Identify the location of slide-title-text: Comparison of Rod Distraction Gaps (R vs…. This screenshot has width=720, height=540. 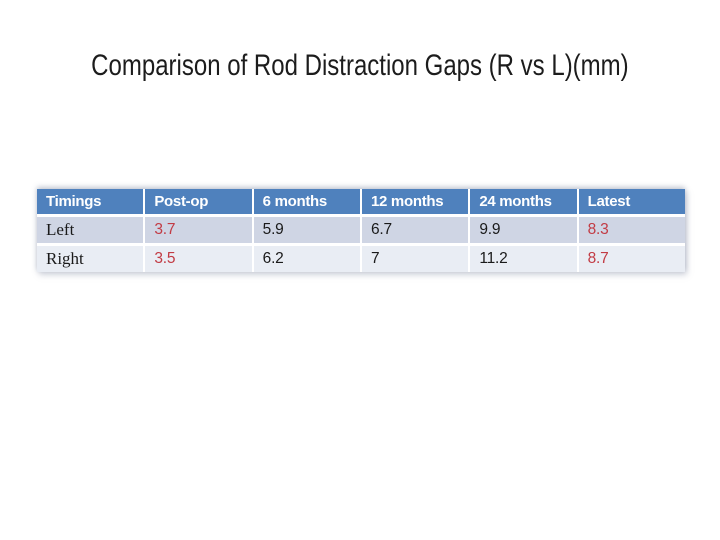
(360, 65).